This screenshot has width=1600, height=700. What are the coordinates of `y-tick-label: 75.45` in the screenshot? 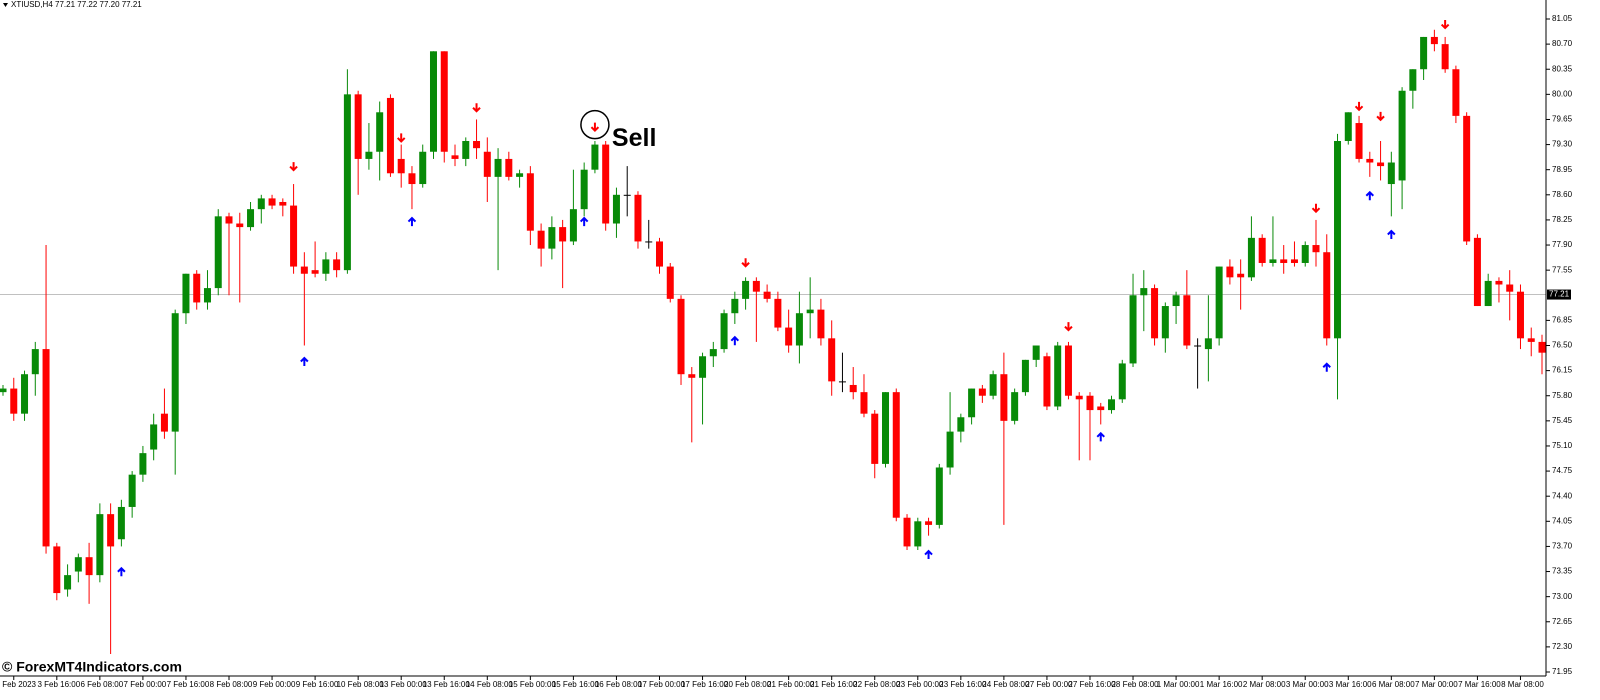 It's located at (1562, 420).